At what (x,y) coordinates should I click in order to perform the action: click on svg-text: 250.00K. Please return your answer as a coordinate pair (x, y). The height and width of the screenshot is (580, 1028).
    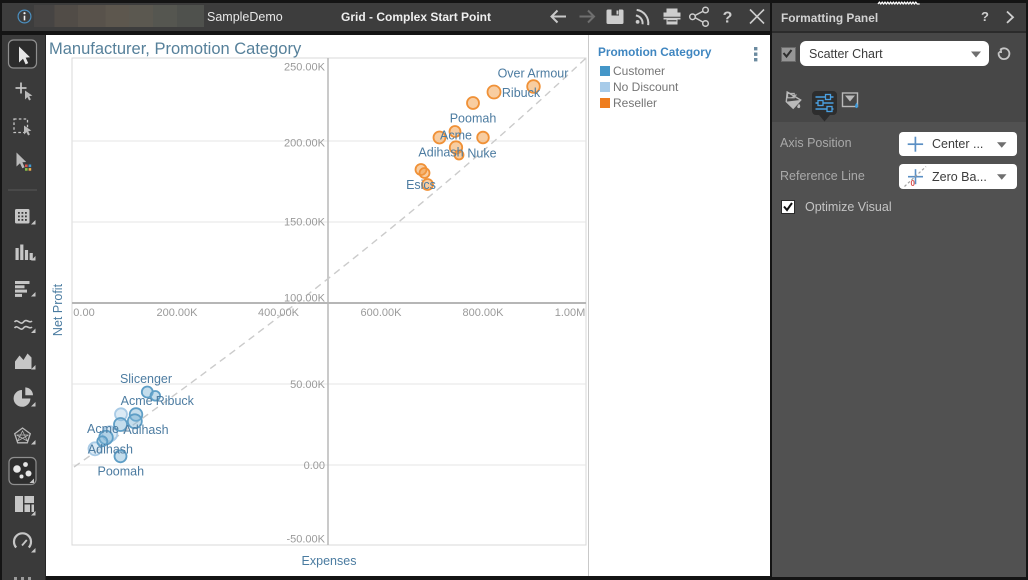
    Looking at the image, I should click on (305, 68).